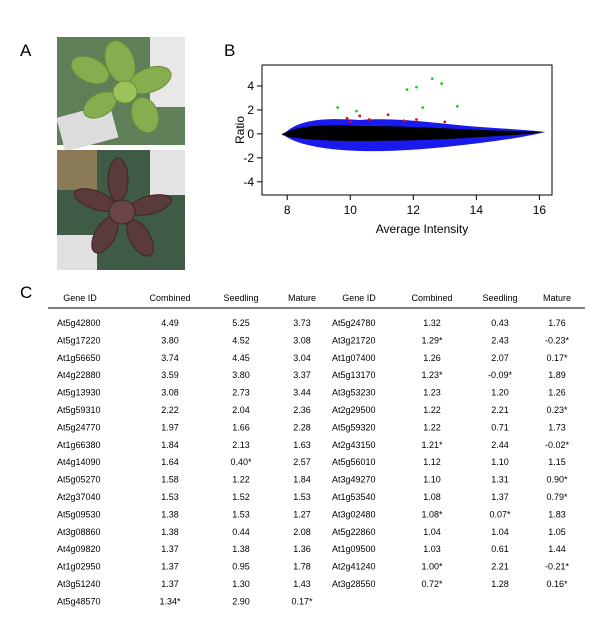  What do you see at coordinates (248, 158) in the screenshot?
I see `y-tick-label: -2` at bounding box center [248, 158].